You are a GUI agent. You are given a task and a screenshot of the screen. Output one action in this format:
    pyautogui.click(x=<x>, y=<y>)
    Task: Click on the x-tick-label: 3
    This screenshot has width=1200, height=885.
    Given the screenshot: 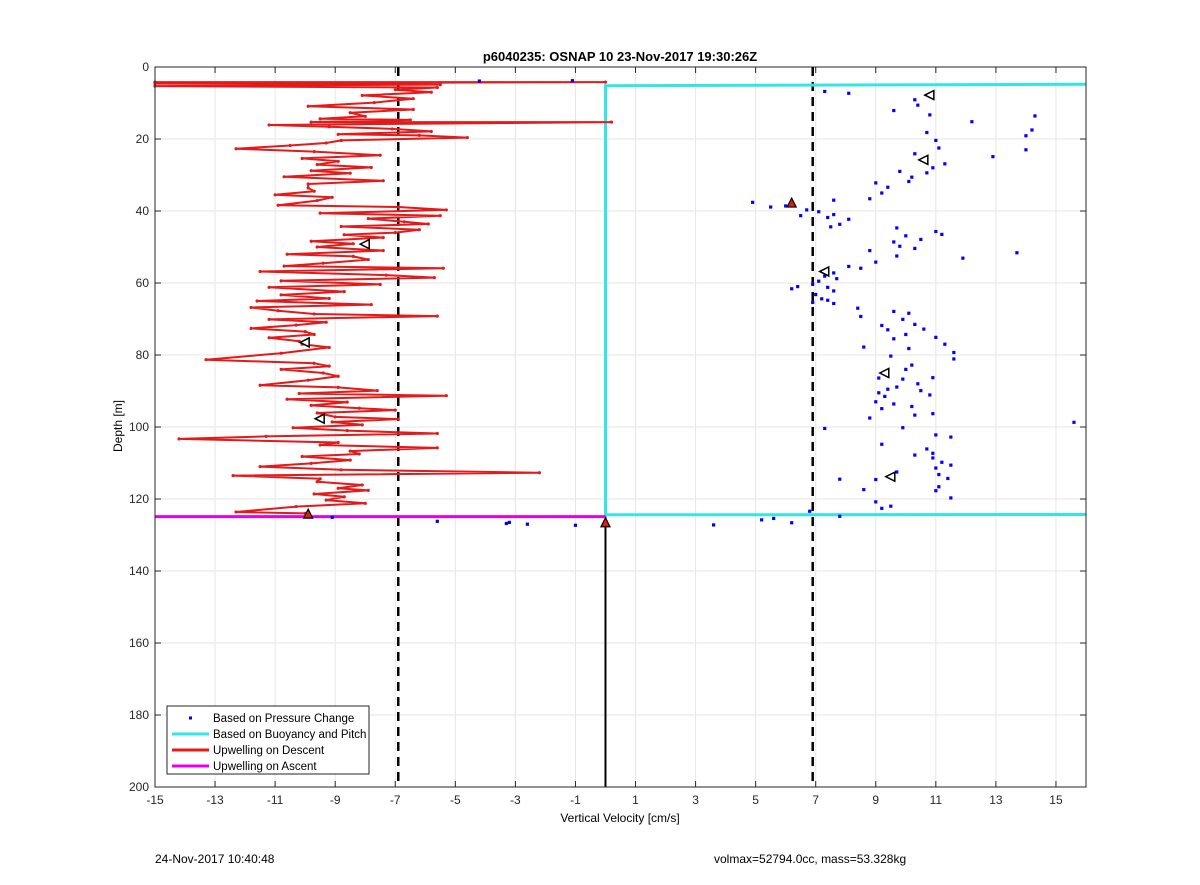 What is the action you would take?
    pyautogui.click(x=695, y=800)
    